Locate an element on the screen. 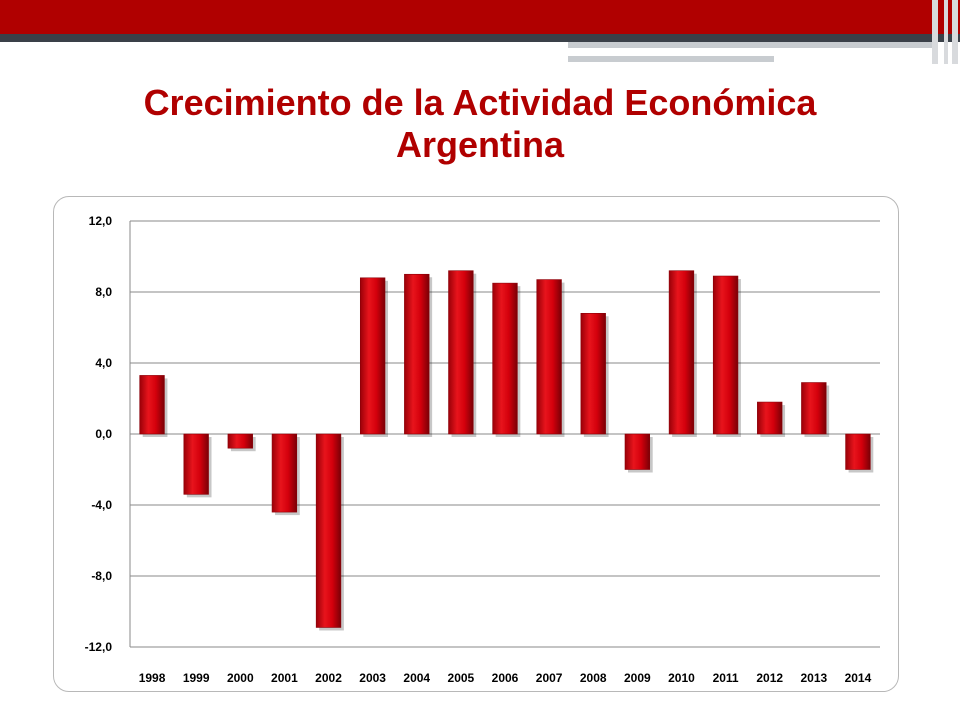  y-tick-label: 8,0 is located at coordinates (103, 292).